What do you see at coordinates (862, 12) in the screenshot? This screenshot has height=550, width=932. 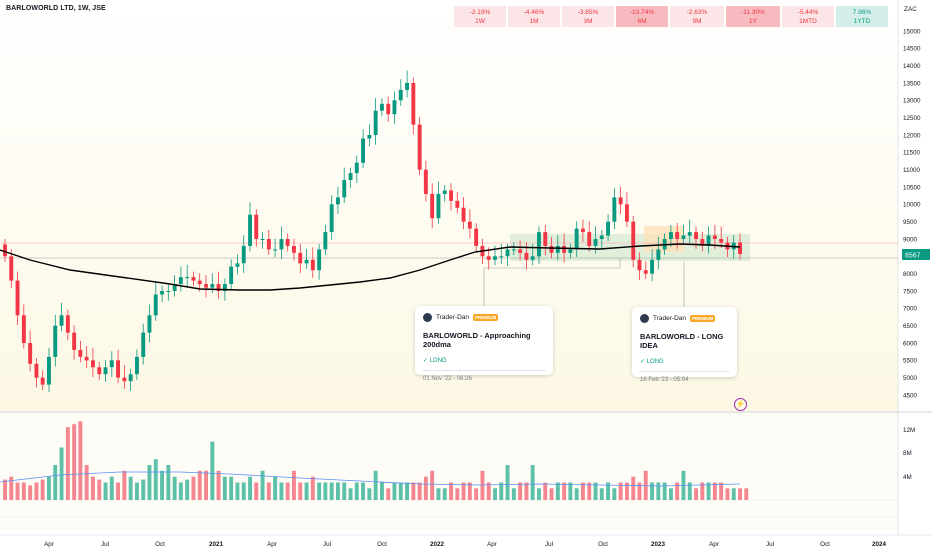 I see `perf-value: 7.96%` at bounding box center [862, 12].